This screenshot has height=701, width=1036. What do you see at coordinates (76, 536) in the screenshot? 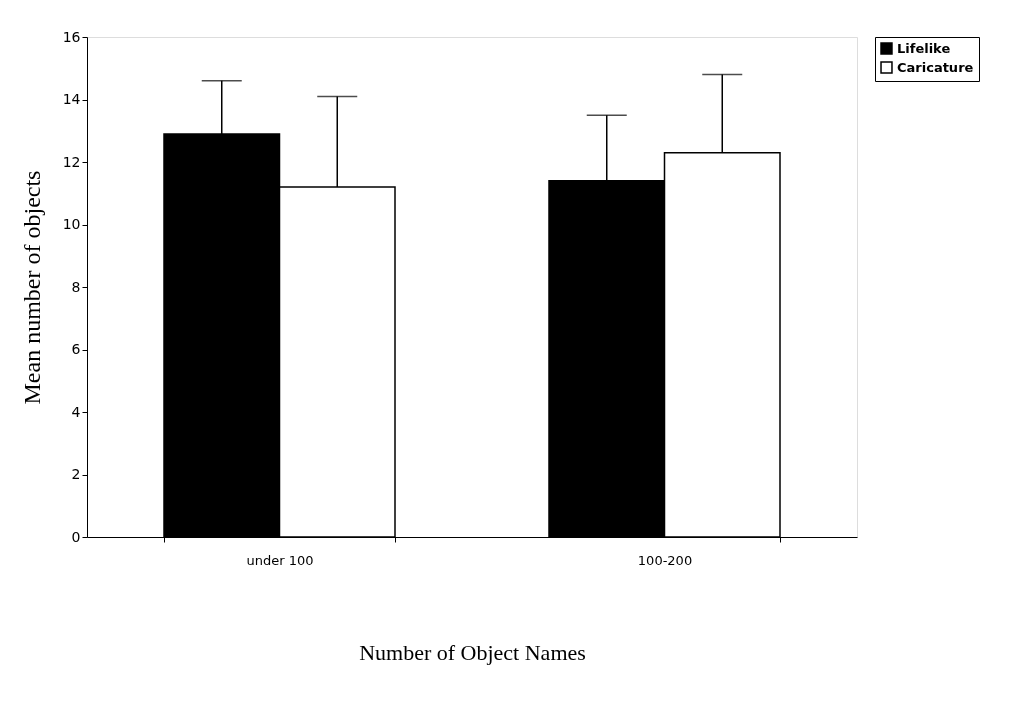
I see `y-tick-label: 0` at bounding box center [76, 536].